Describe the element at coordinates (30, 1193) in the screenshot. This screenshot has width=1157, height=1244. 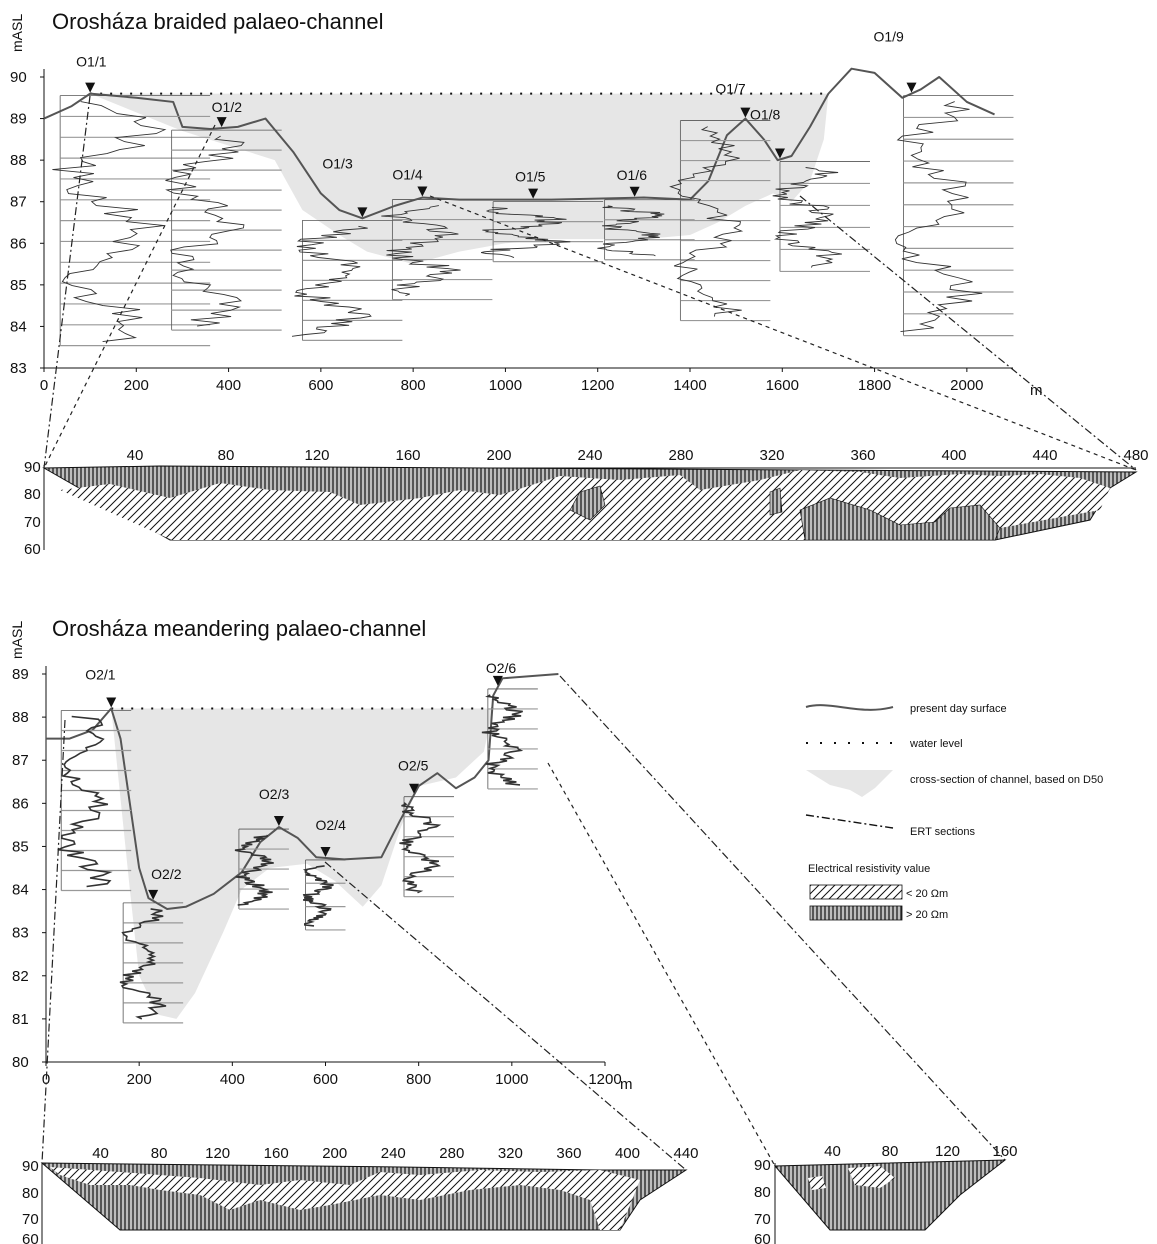
I see `ert2-y80: 80` at that location.